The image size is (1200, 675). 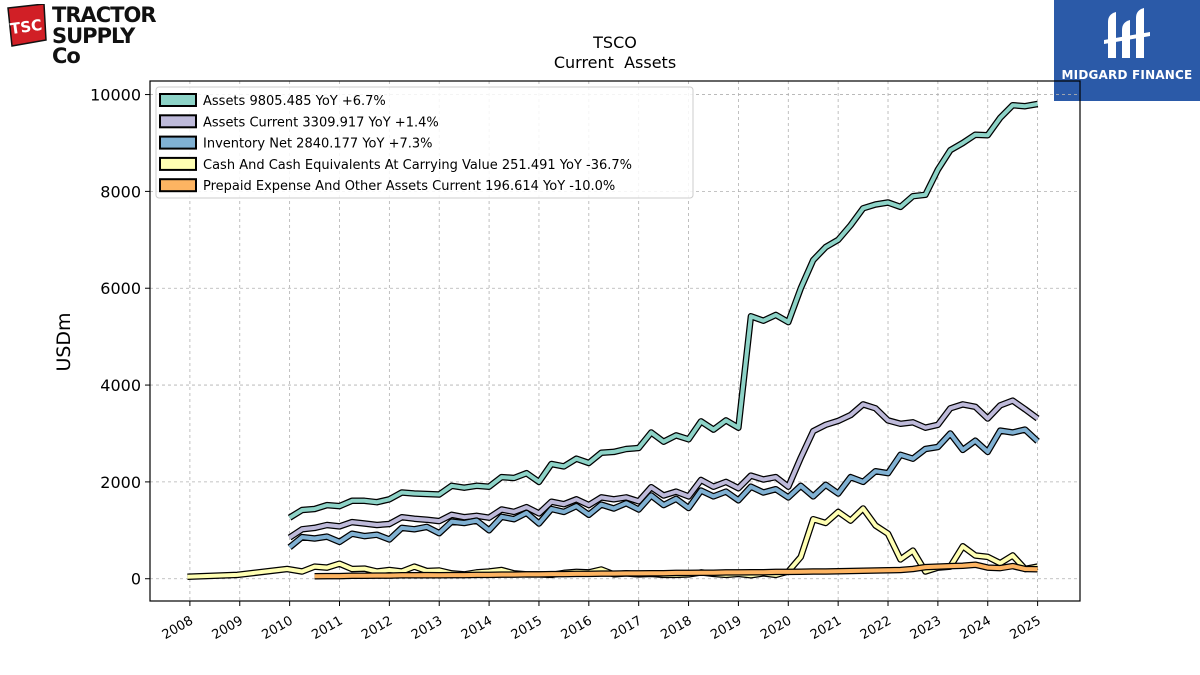 What do you see at coordinates (327, 628) in the screenshot?
I see `x-tick-label: 2011` at bounding box center [327, 628].